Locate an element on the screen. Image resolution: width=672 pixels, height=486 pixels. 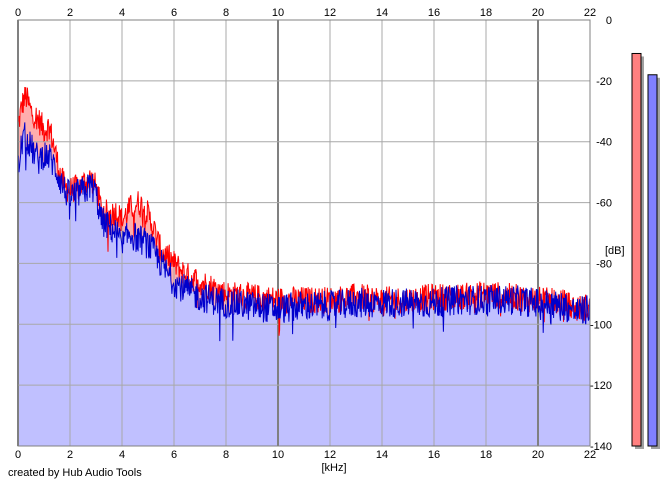
x-tick-label-top: 12 is located at coordinates (330, 13).